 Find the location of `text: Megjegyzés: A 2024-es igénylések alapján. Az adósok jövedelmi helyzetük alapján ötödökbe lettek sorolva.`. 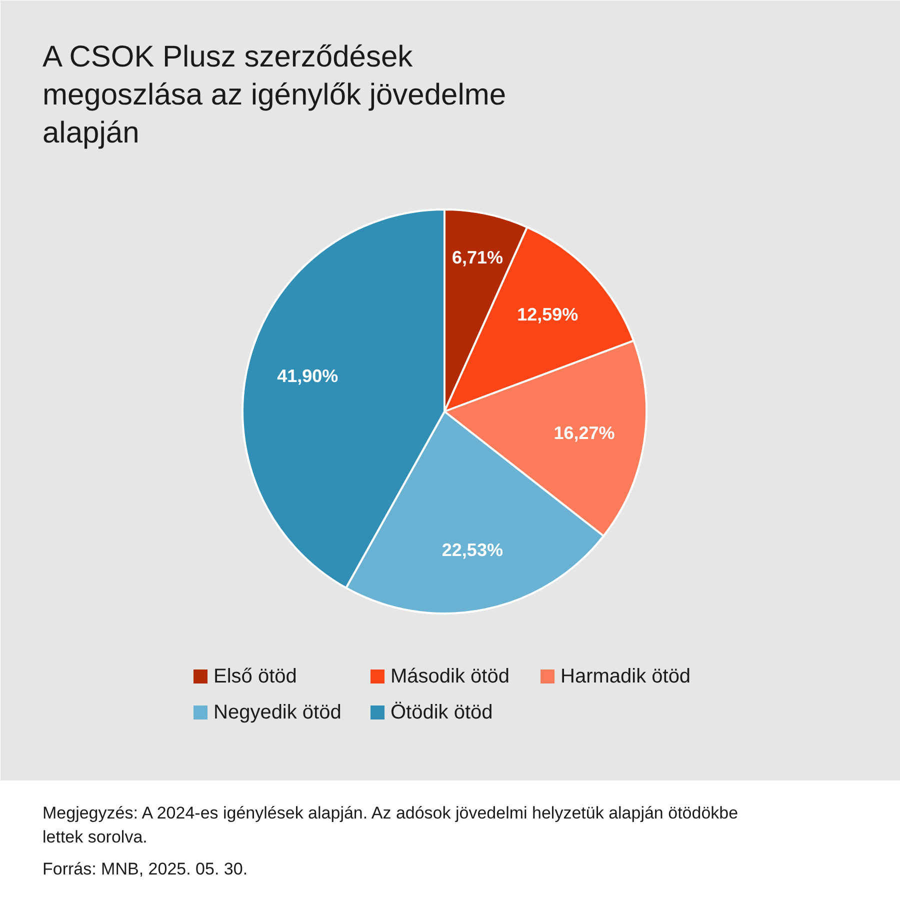

text: Megjegyzés: A 2024-es igénylések alapján. Az adósok jövedelmi helyzetük alapján ötödökbe lettek sorolva. is located at coordinates (390, 825).